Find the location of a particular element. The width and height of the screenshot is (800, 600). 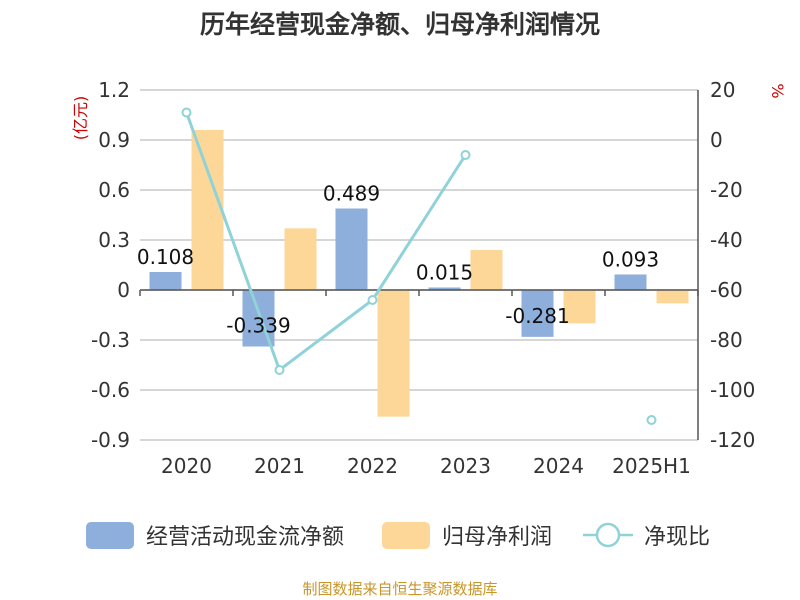

cashflow-bar-2024 is located at coordinates (537, 313).